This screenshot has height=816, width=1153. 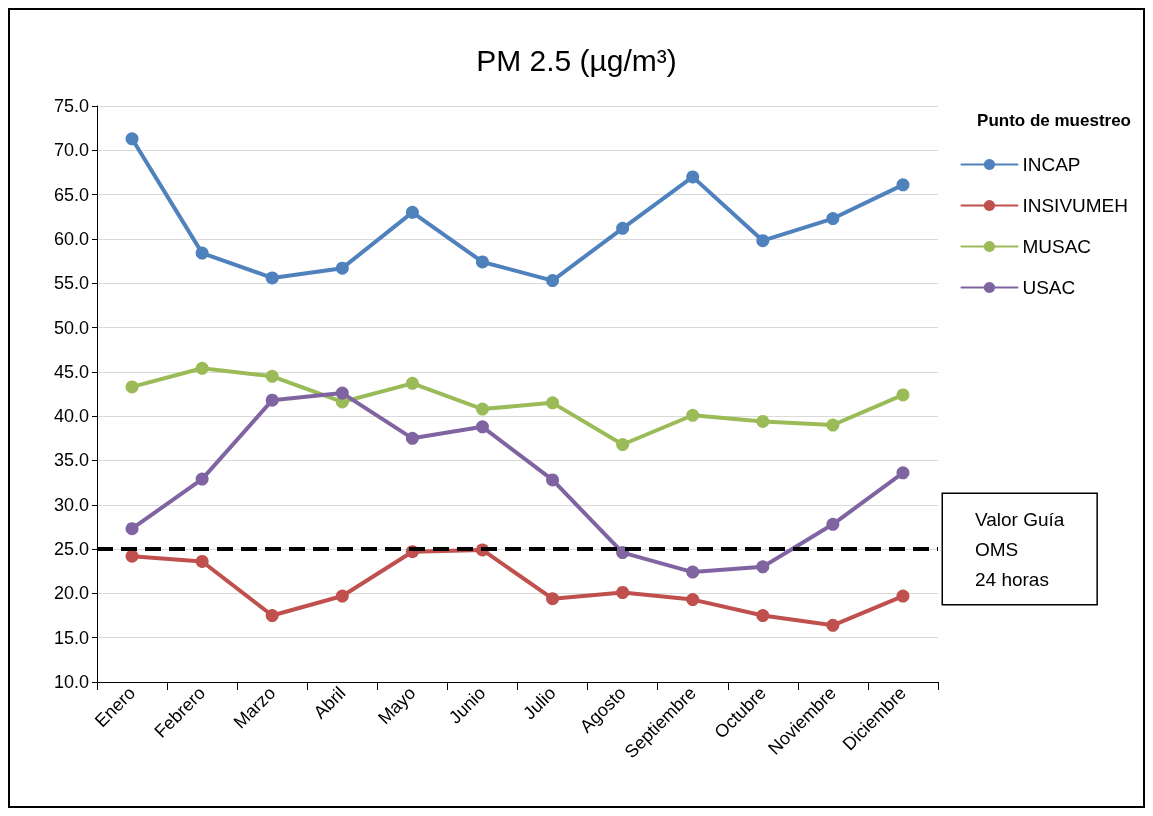 What do you see at coordinates (71, 238) in the screenshot?
I see `y-tick-label: 60.0` at bounding box center [71, 238].